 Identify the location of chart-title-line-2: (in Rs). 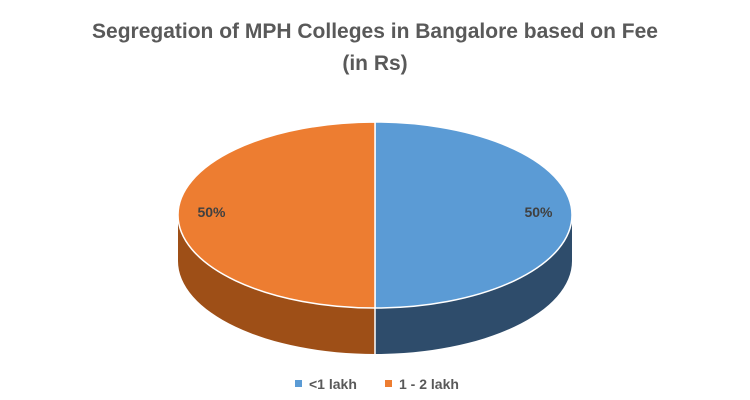
(375, 63).